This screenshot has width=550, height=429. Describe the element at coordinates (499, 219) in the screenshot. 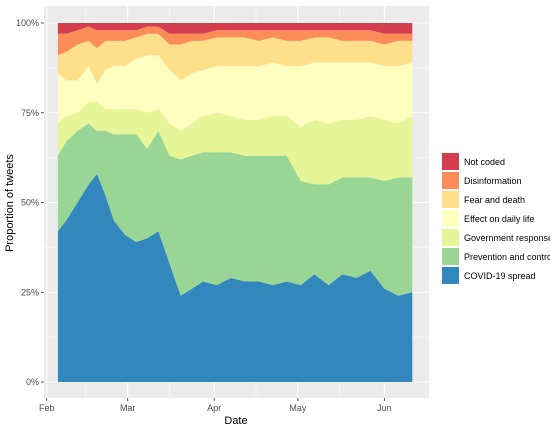

I see `legend-label: Effect on daily life` at that location.